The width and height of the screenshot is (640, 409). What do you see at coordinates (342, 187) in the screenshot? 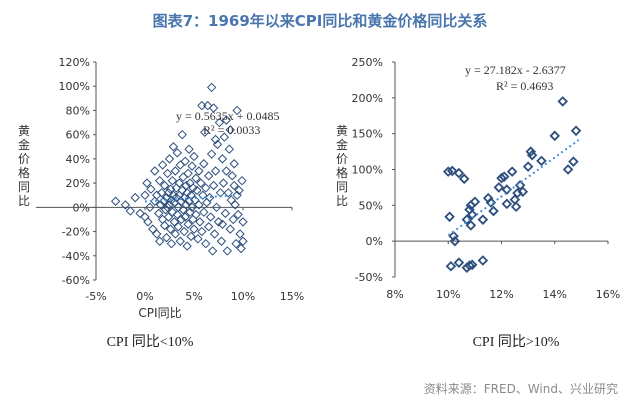
I see `y-axis-label-char: 同` at bounding box center [342, 187].